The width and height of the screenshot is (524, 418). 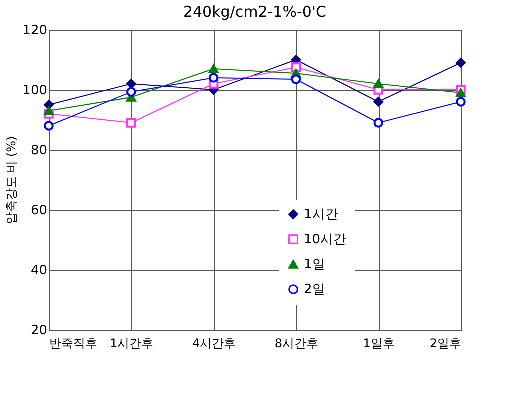 What do you see at coordinates (315, 265) in the screenshot?
I see `legend-label: 1일` at bounding box center [315, 265].